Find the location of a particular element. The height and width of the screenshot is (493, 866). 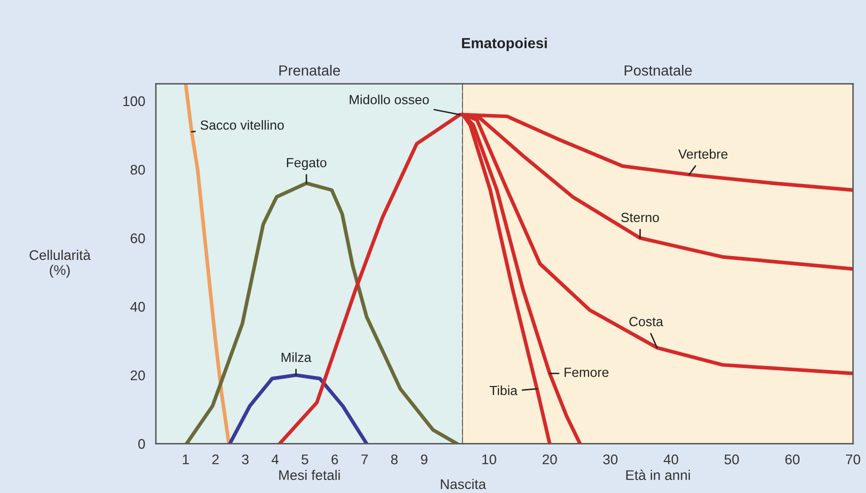

chart-title: Prenatale is located at coordinates (309, 70).